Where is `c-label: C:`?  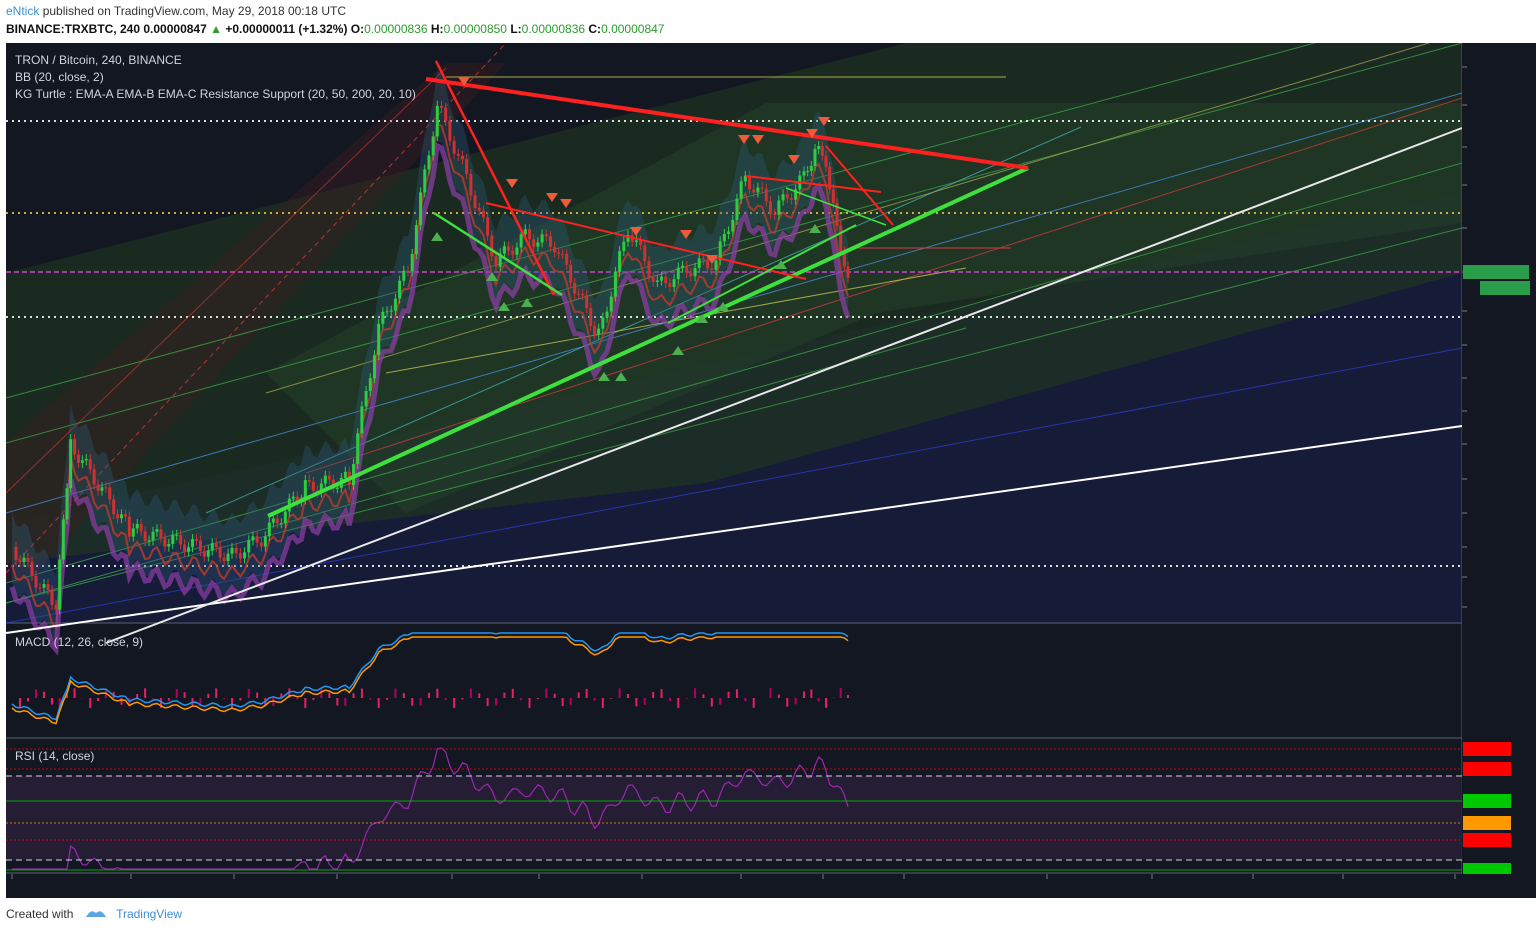 c-label: C: is located at coordinates (595, 29).